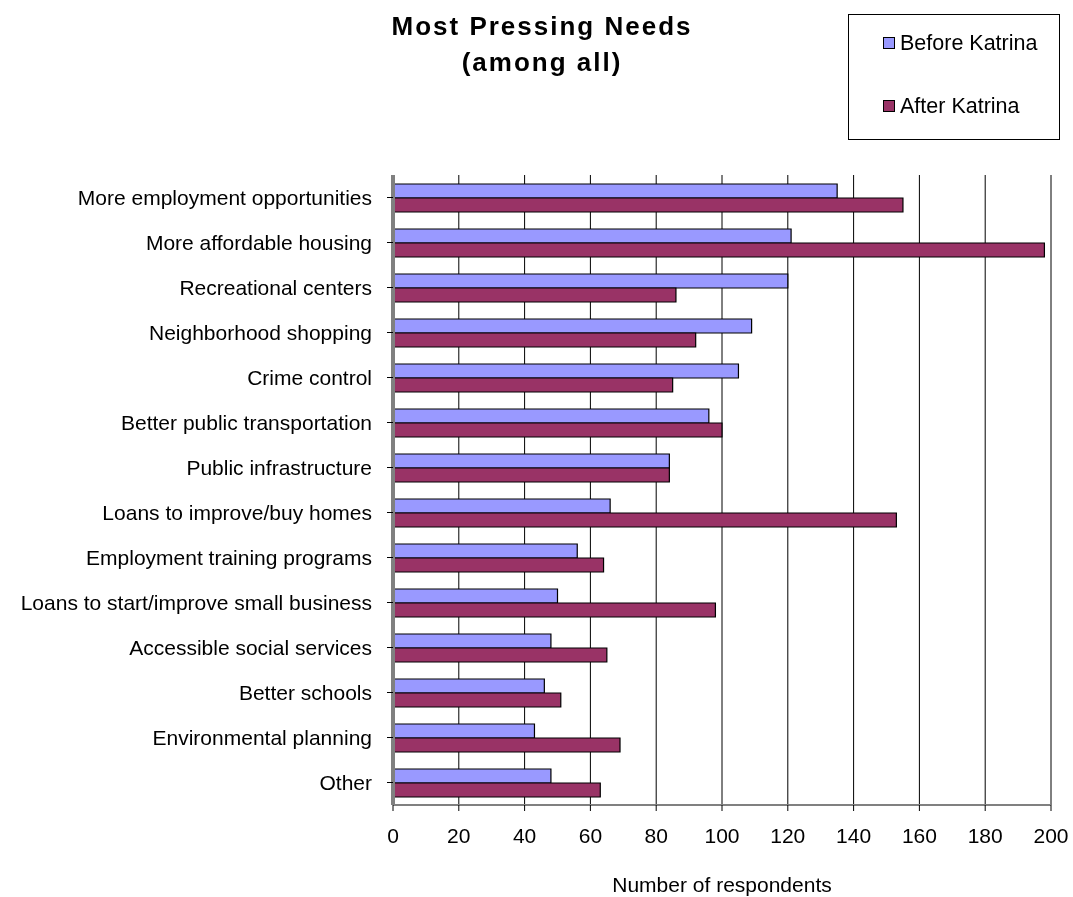  Describe the element at coordinates (305, 692) in the screenshot. I see `y-tick-label: Better schools` at that location.